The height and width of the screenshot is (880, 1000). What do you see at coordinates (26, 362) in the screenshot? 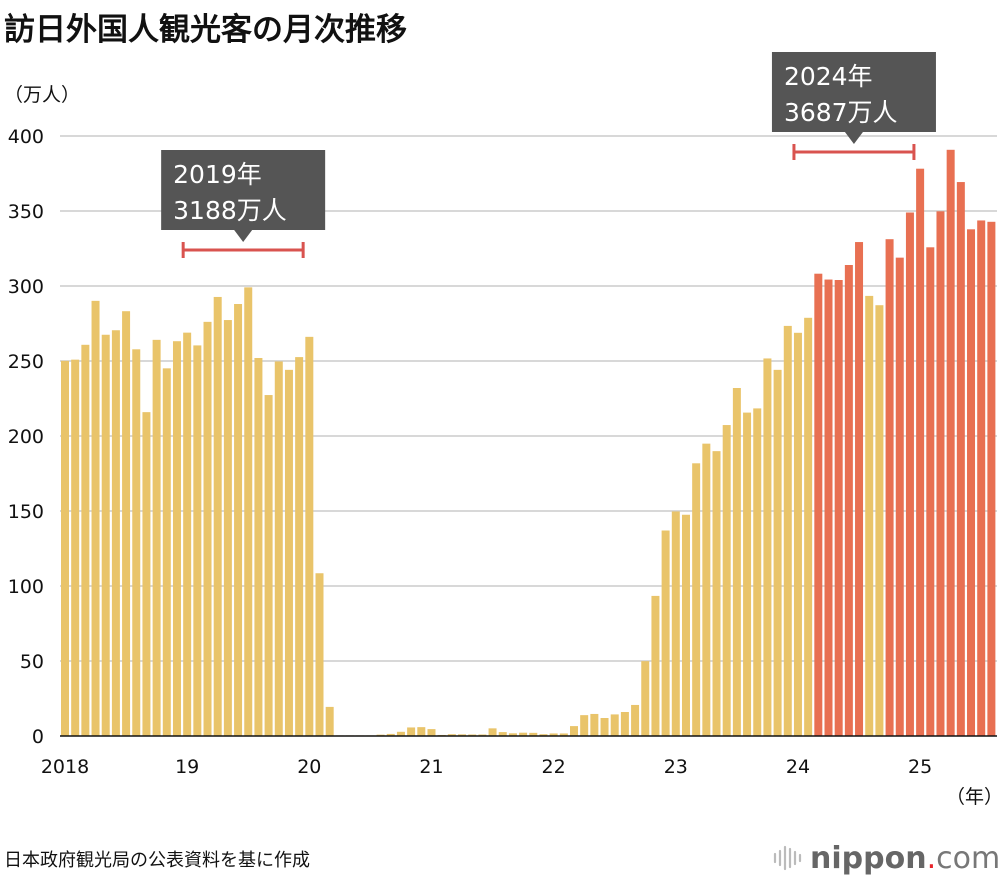
I see `y-tick-label: 250` at bounding box center [26, 362].